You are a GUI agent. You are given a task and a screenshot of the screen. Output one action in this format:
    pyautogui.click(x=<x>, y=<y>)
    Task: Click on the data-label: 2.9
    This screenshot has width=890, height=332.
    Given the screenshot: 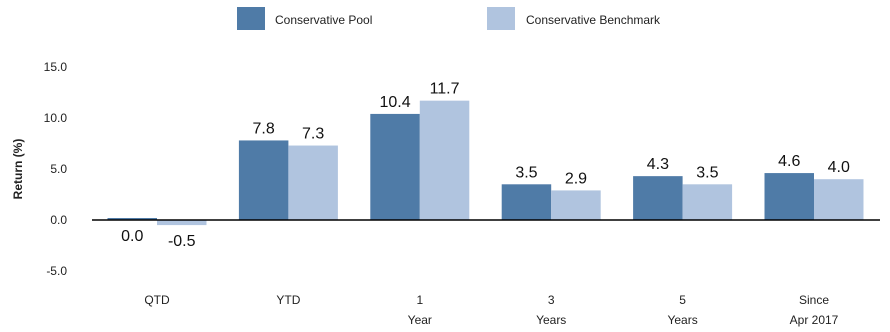 What is the action you would take?
    pyautogui.click(x=576, y=178)
    